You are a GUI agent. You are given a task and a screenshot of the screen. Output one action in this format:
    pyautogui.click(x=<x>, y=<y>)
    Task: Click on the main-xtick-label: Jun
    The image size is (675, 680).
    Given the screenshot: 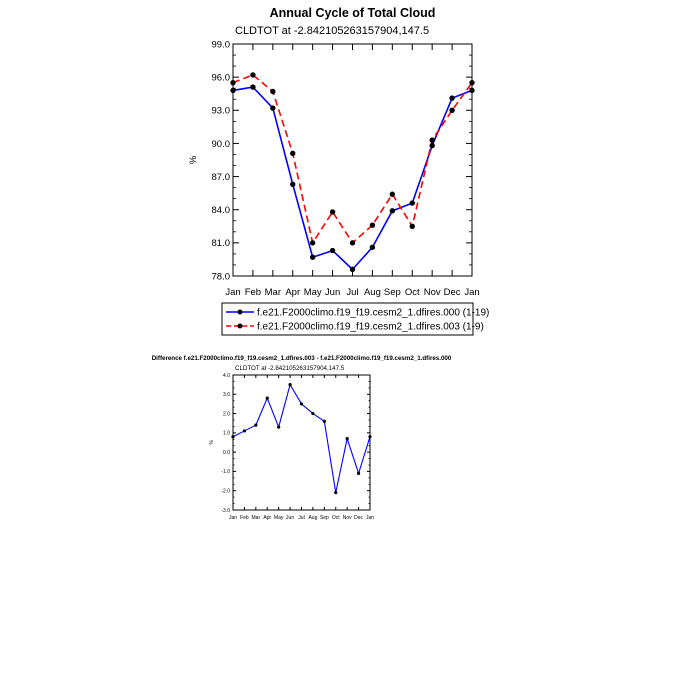 What is the action you would take?
    pyautogui.click(x=332, y=292)
    